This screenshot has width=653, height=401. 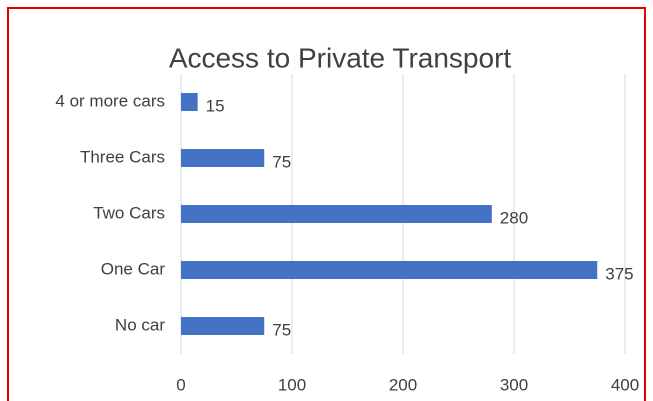 I want to click on y-tick-label: Three Cars, so click(x=122, y=156).